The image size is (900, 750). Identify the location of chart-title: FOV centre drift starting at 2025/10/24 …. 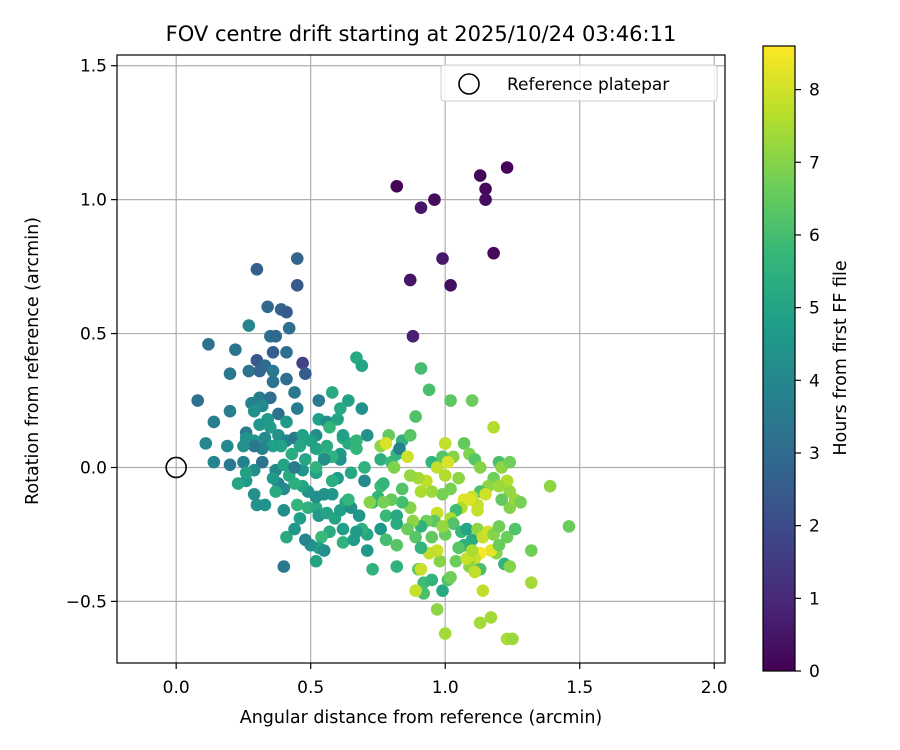
(421, 34).